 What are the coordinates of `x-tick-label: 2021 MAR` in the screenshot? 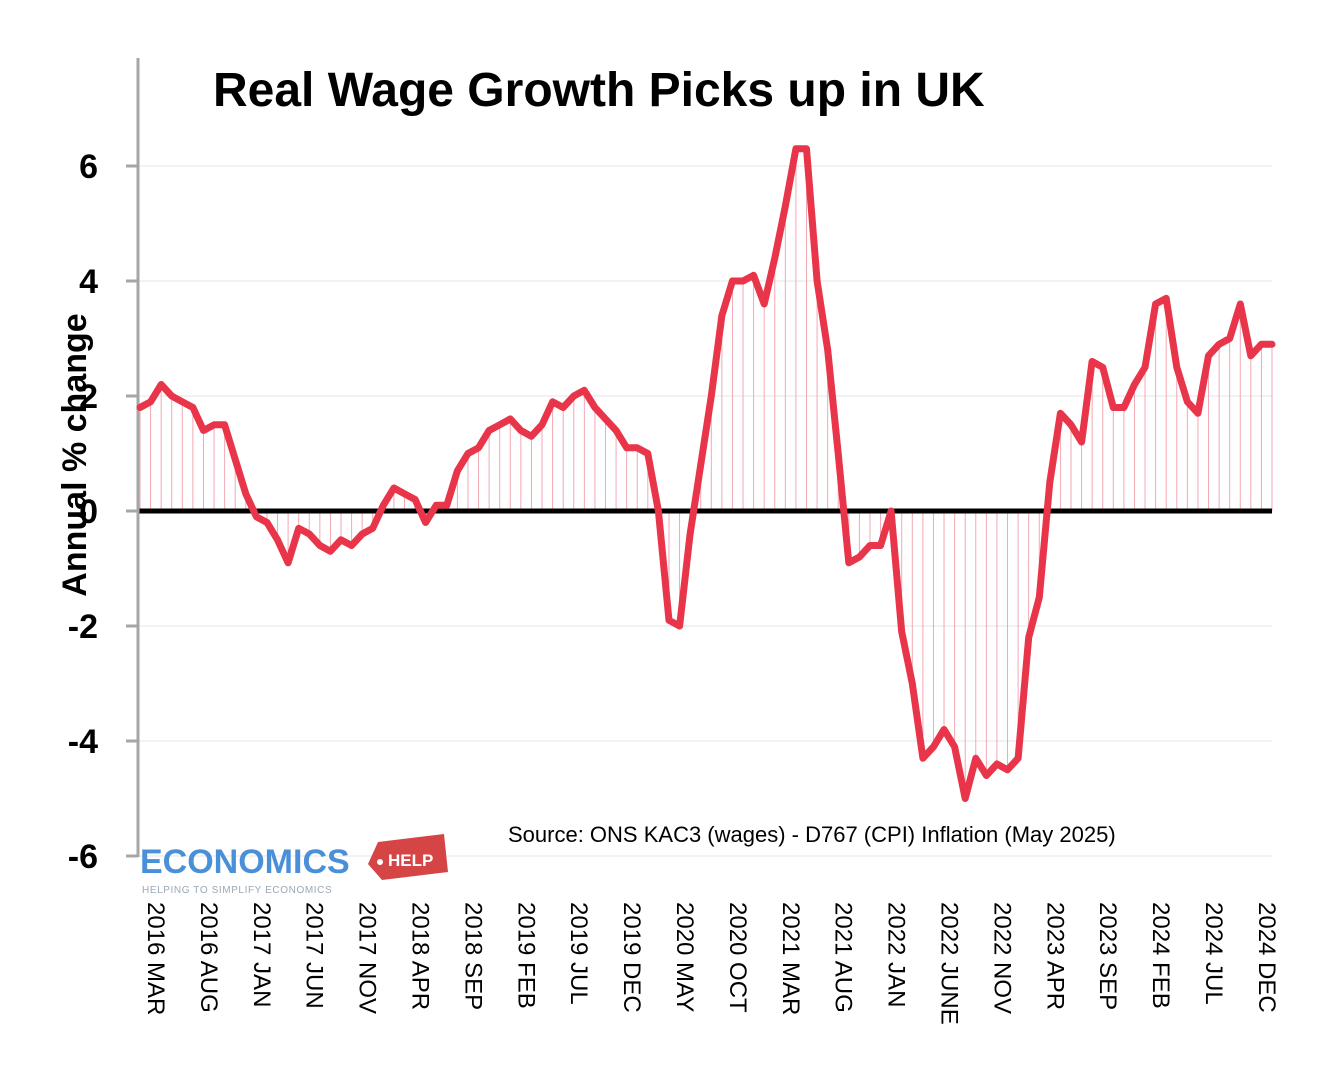 It's located at (790, 958).